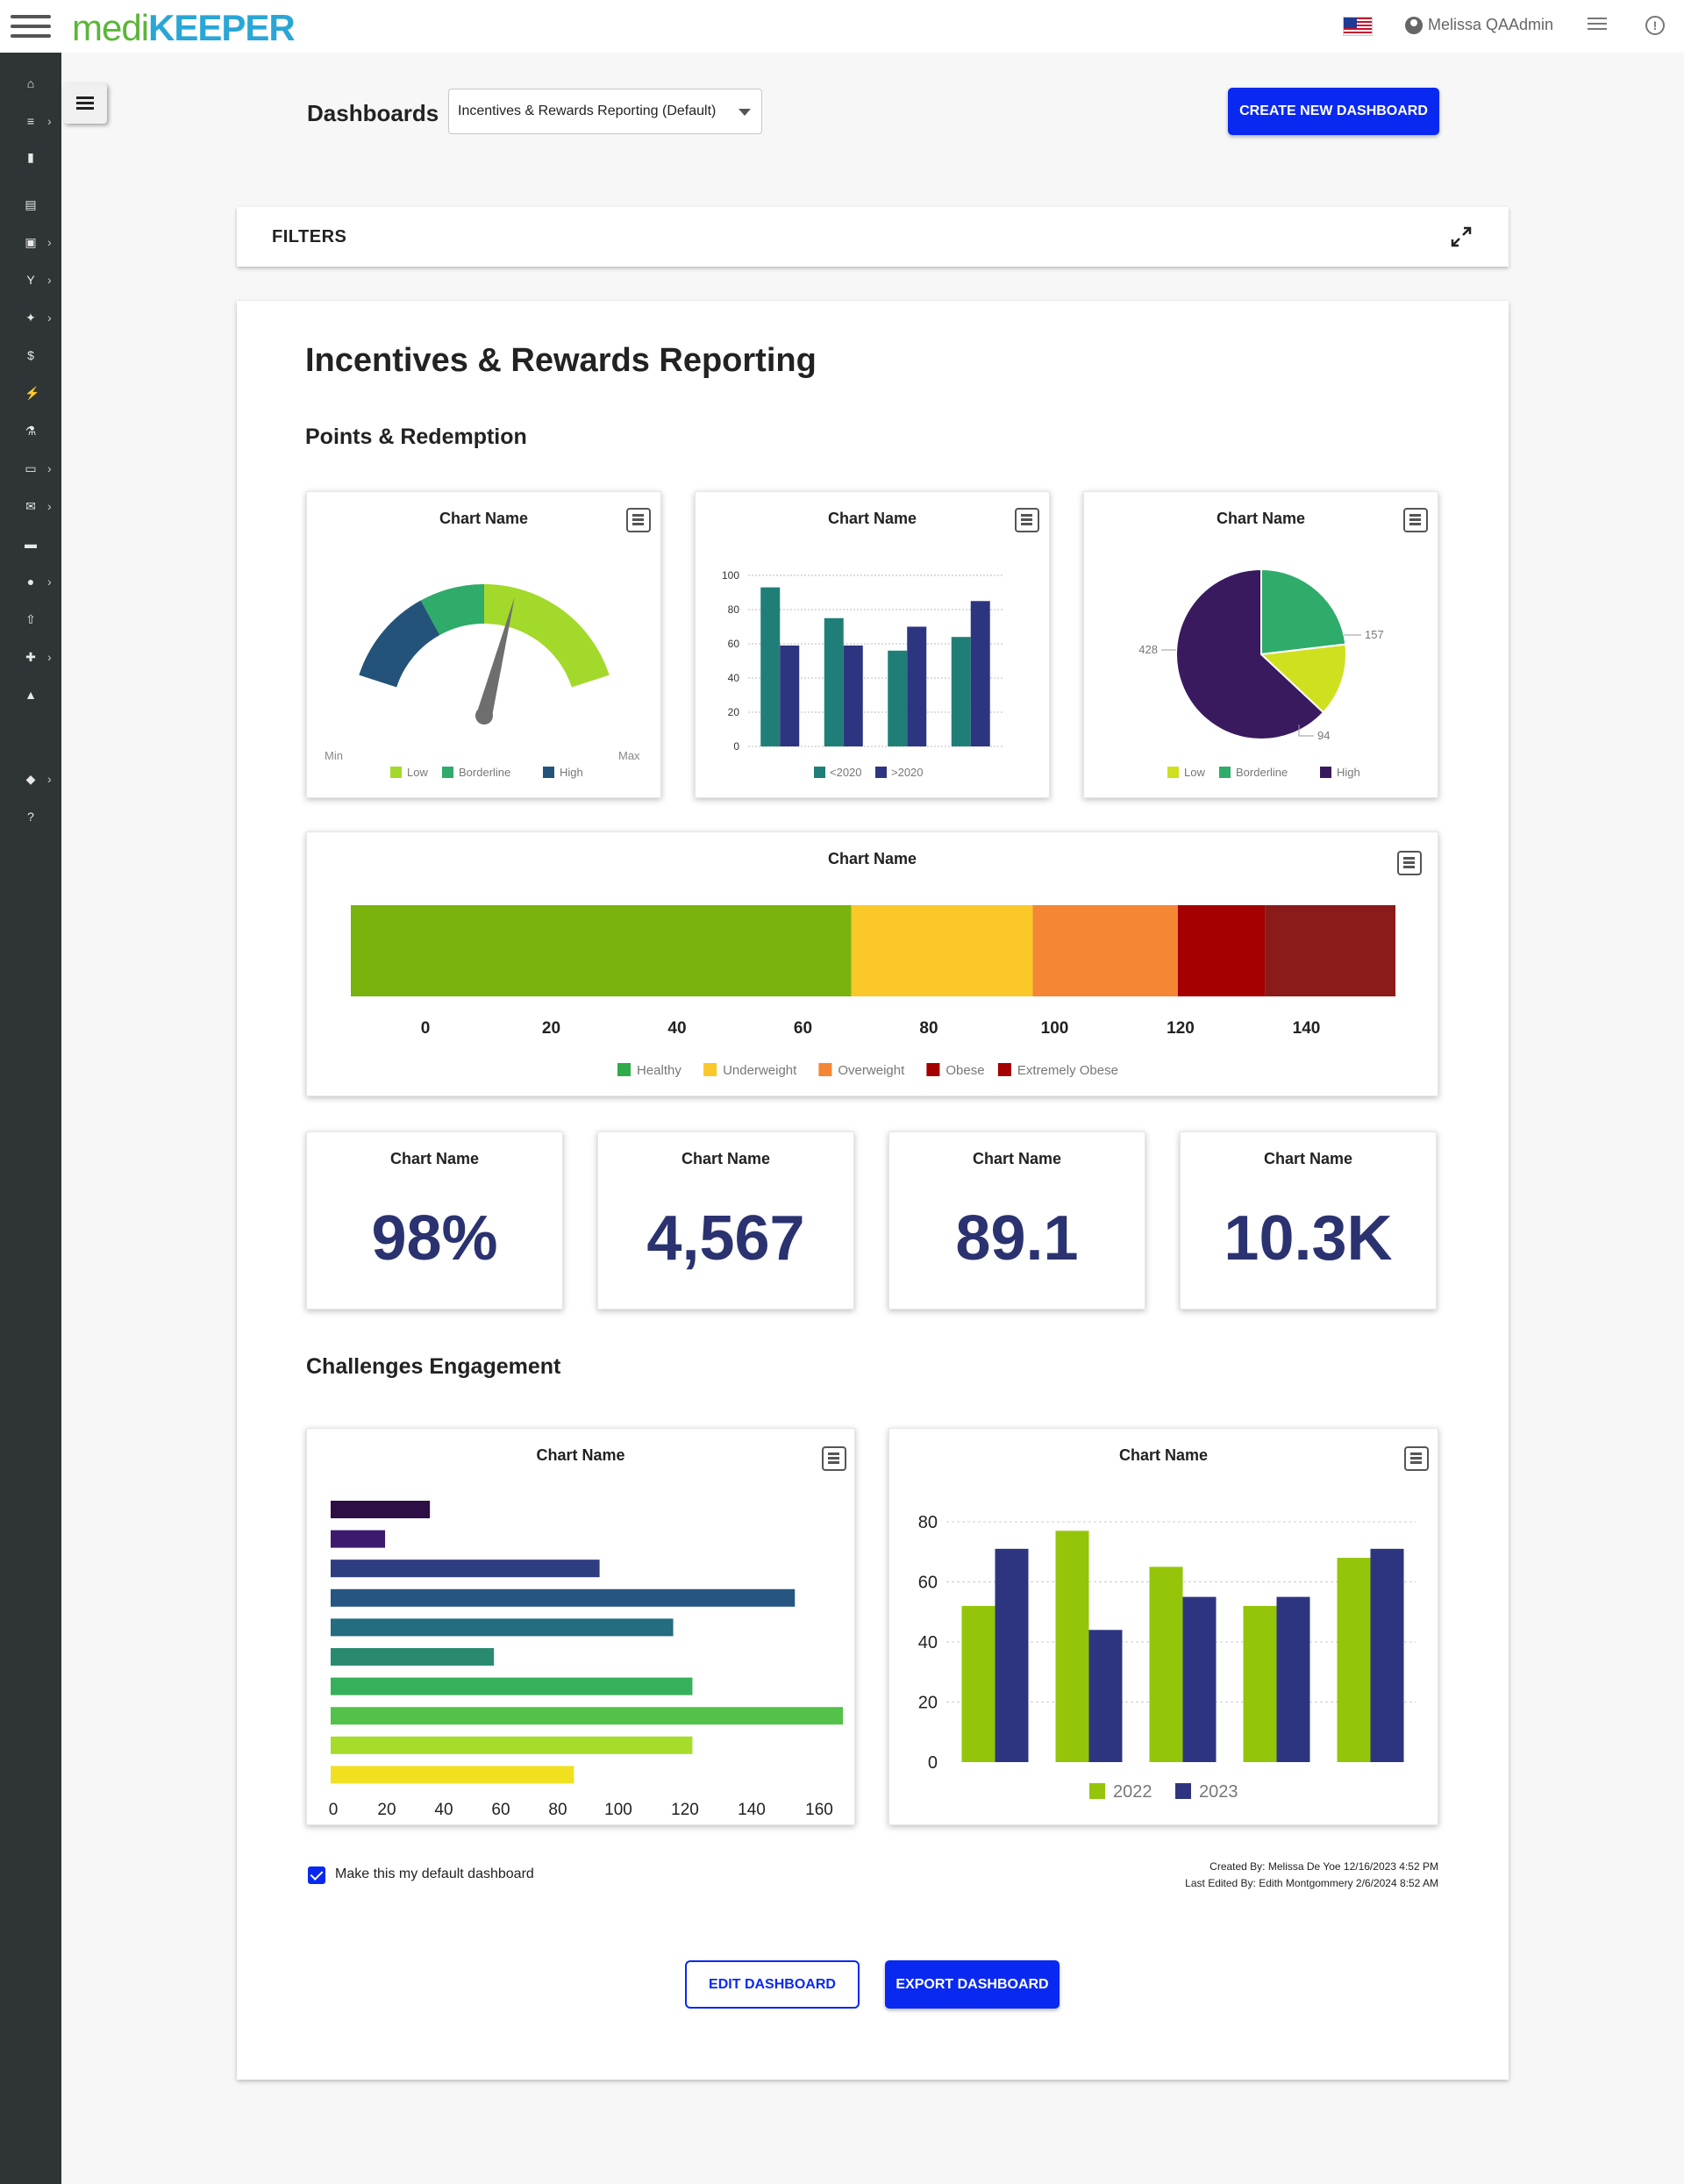  I want to click on sidebar-item: ▭ ›, so click(30, 468).